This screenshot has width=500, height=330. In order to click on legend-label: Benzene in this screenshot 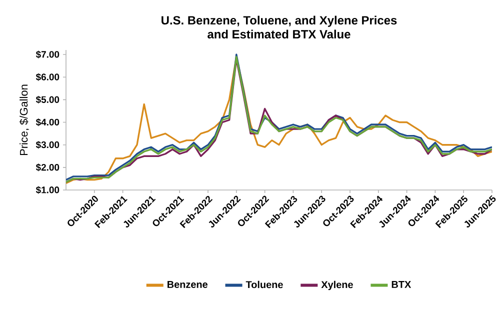, I will do `click(188, 284)`.